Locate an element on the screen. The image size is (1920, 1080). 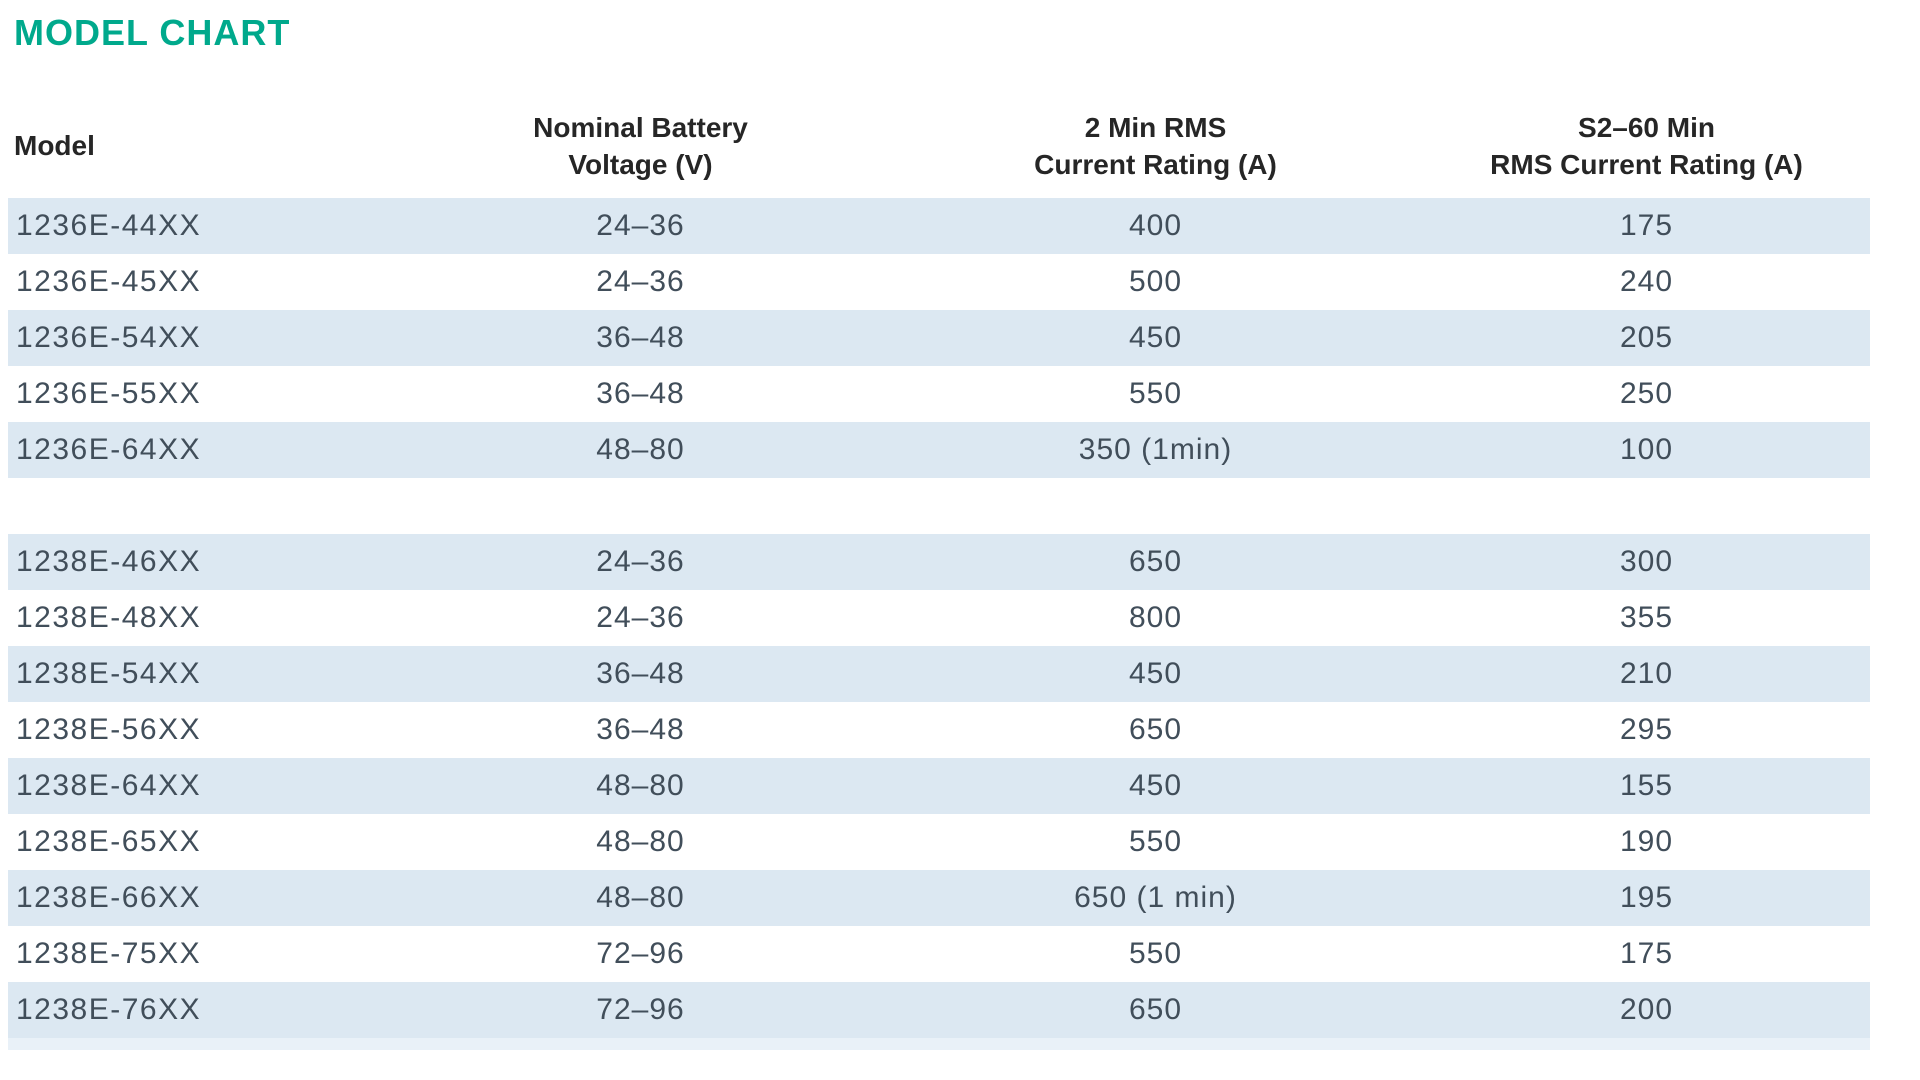
rms-2min-cell: 650 (1 min) is located at coordinates (1155, 897).